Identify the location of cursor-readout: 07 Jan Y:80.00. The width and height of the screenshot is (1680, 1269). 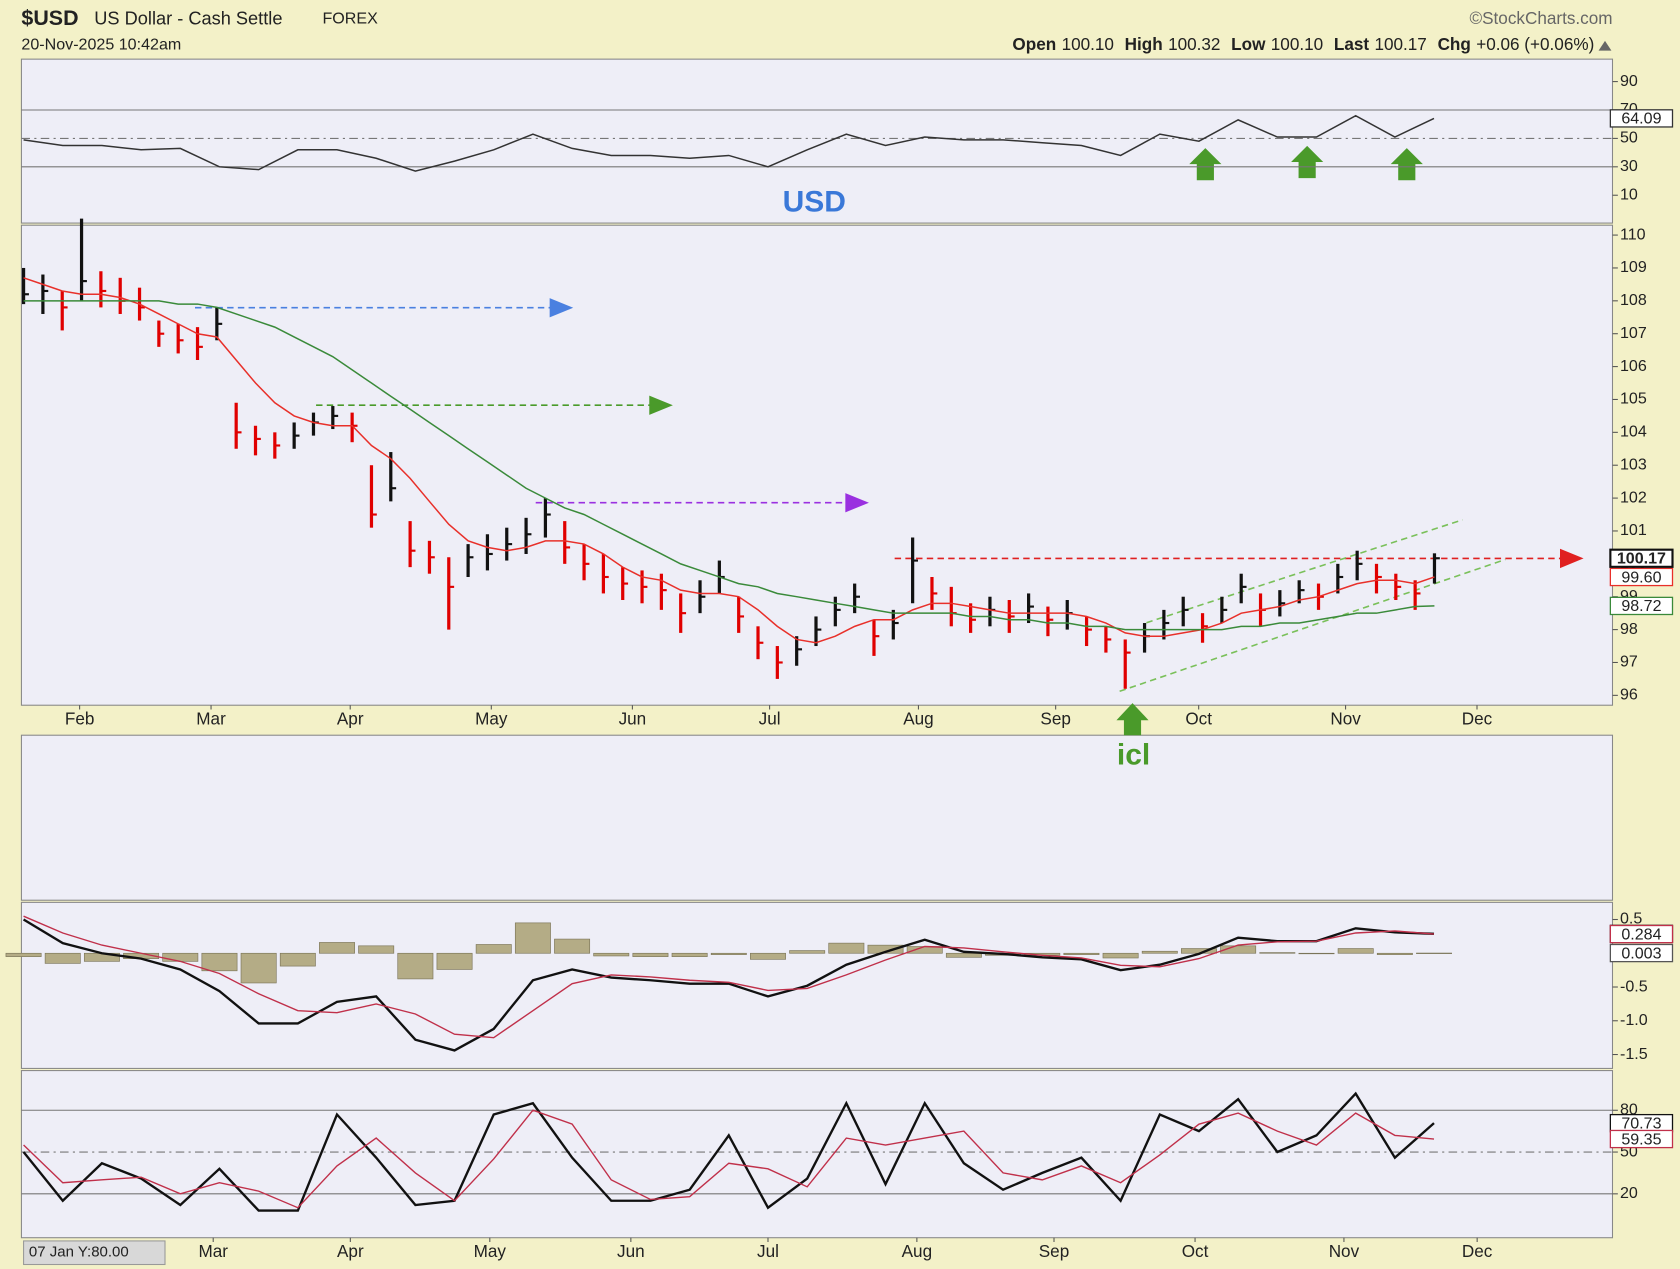
(79, 1252).